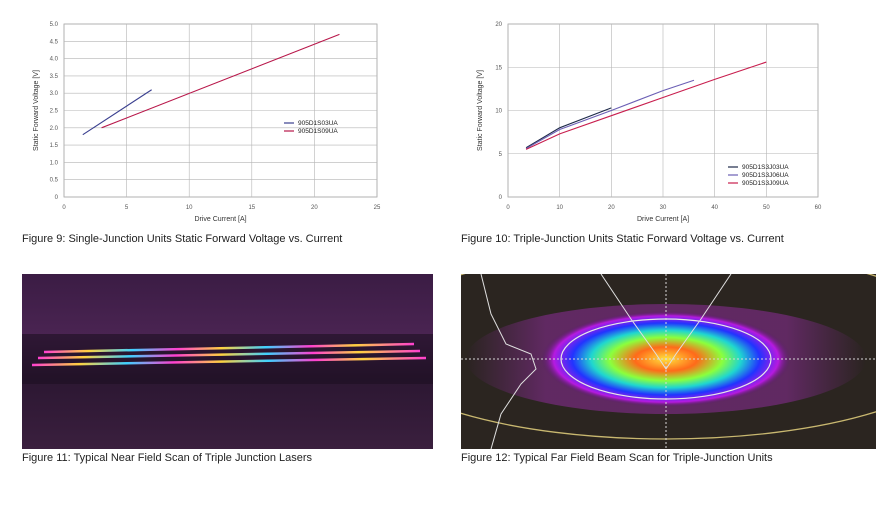  What do you see at coordinates (501, 155) in the screenshot?
I see `y-tick-label: 5` at bounding box center [501, 155].